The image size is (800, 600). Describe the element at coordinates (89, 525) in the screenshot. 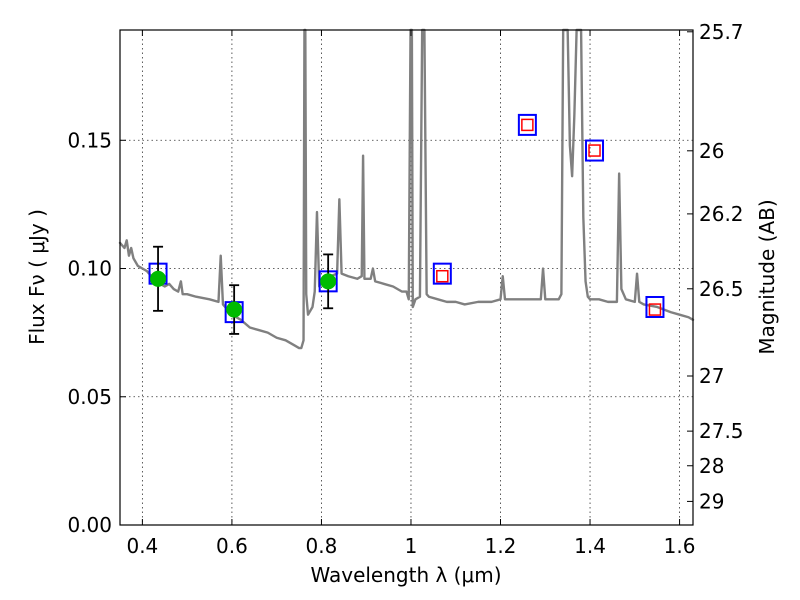

I see `y-tick-label-0: 0.00` at that location.